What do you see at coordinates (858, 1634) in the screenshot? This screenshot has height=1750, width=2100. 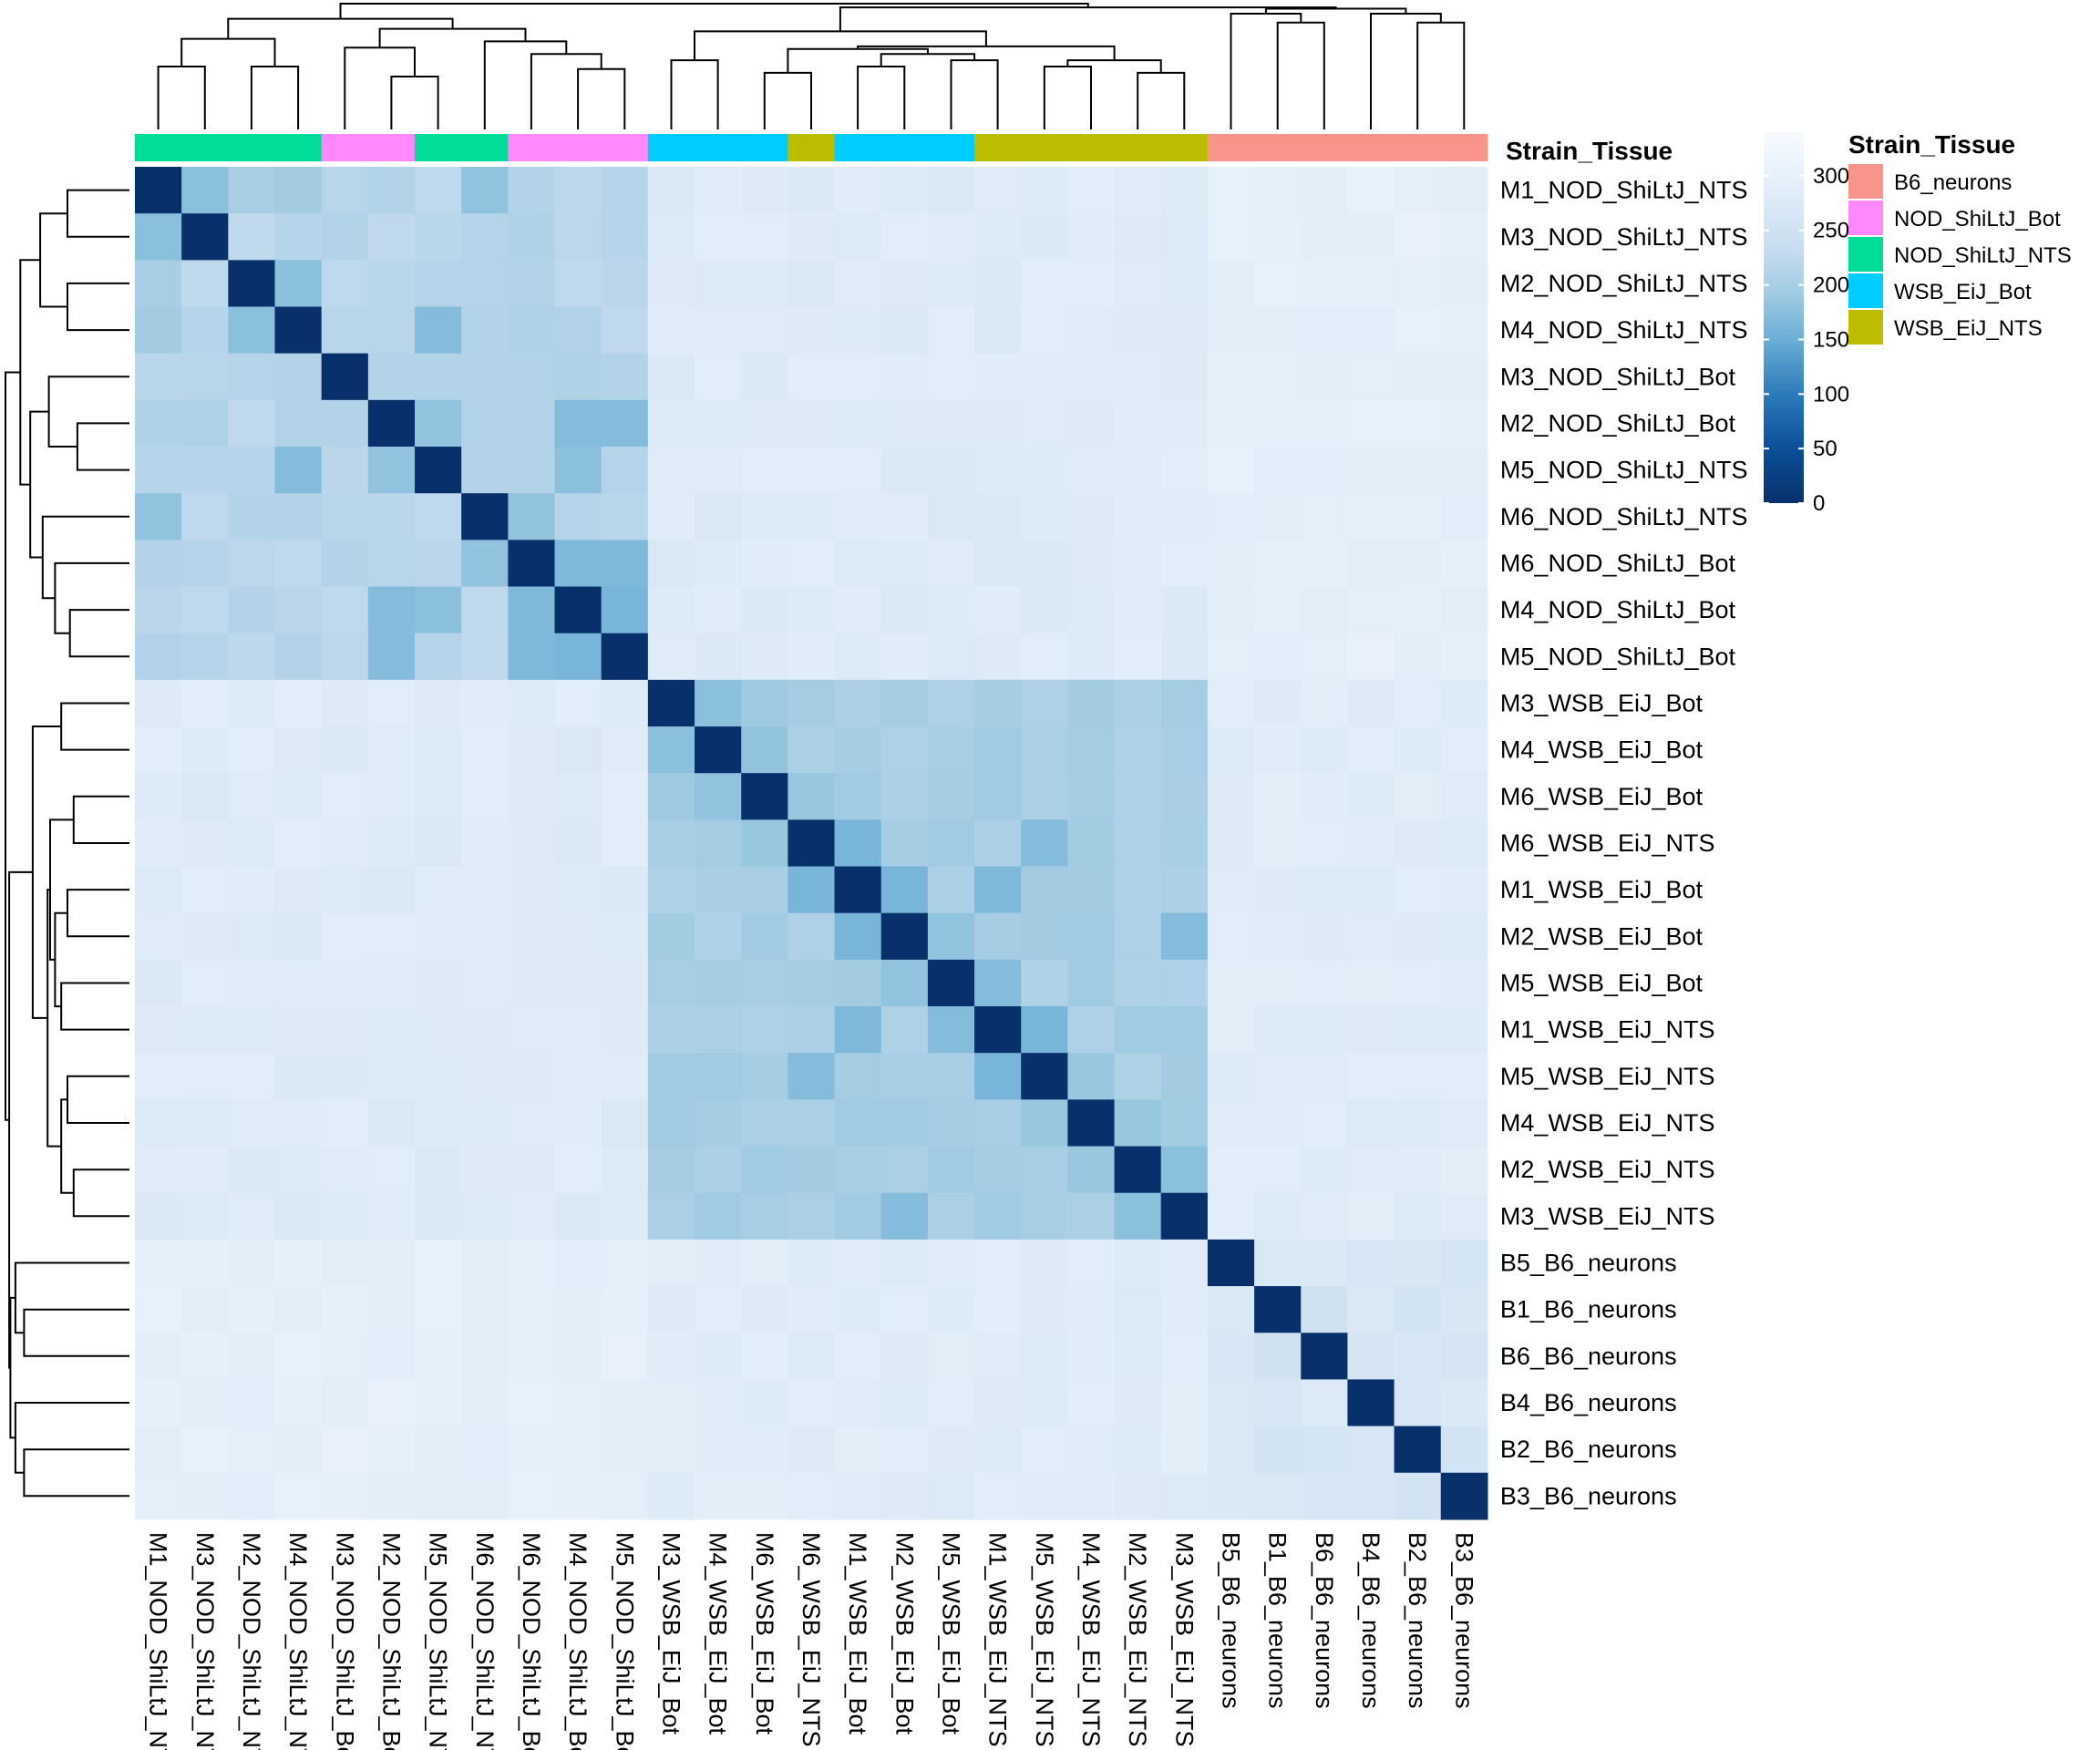 I see `column-label: M1_WSB_EiJ_Bot` at bounding box center [858, 1634].